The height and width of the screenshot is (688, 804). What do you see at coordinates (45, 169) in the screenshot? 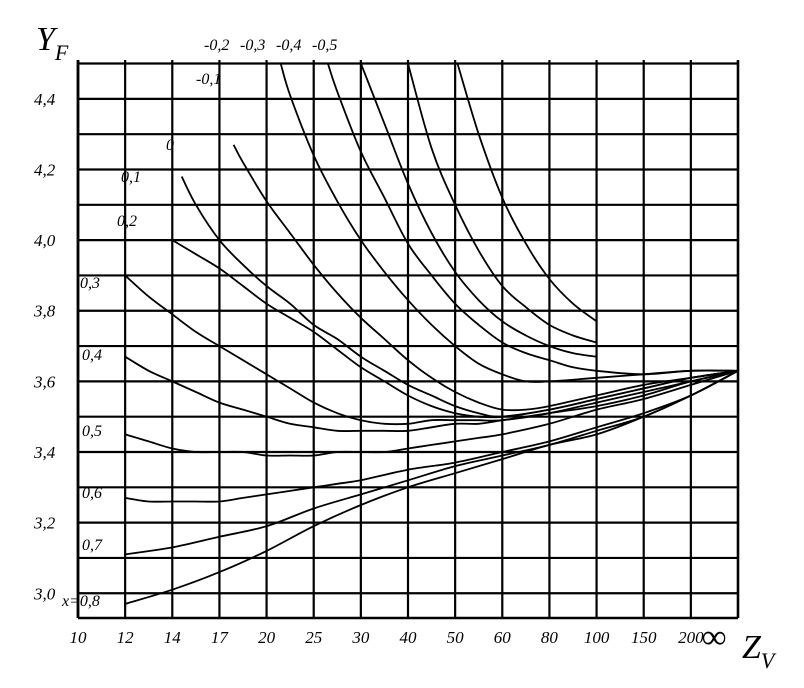
I see `y-tick-label: 4,2` at bounding box center [45, 169].